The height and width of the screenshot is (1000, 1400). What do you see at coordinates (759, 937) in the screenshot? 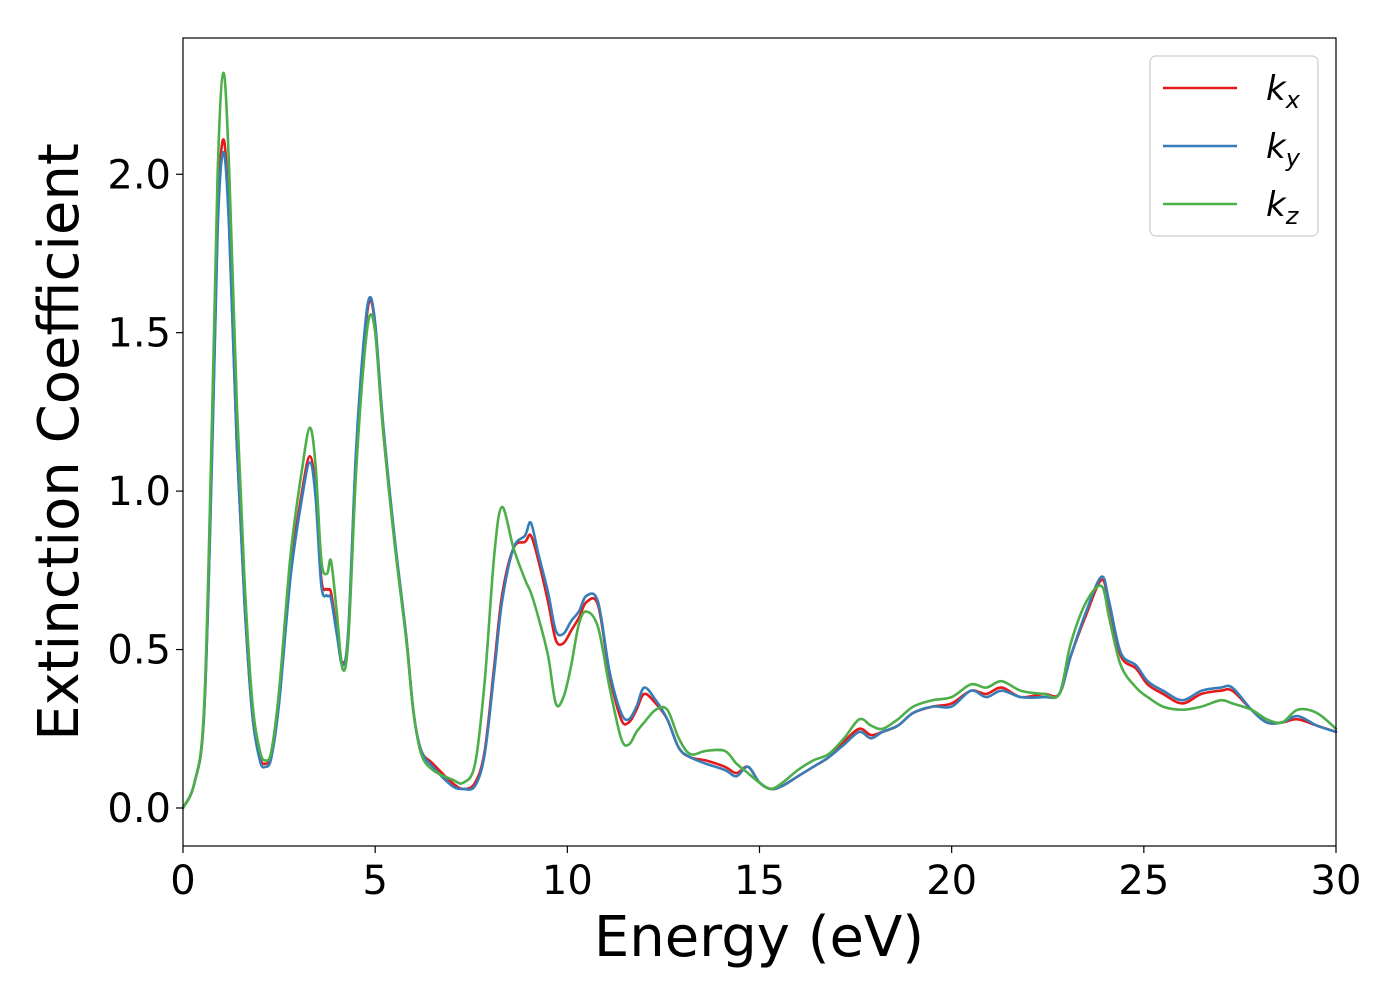
I see `x-axis-title: Energy (eV)` at bounding box center [759, 937].